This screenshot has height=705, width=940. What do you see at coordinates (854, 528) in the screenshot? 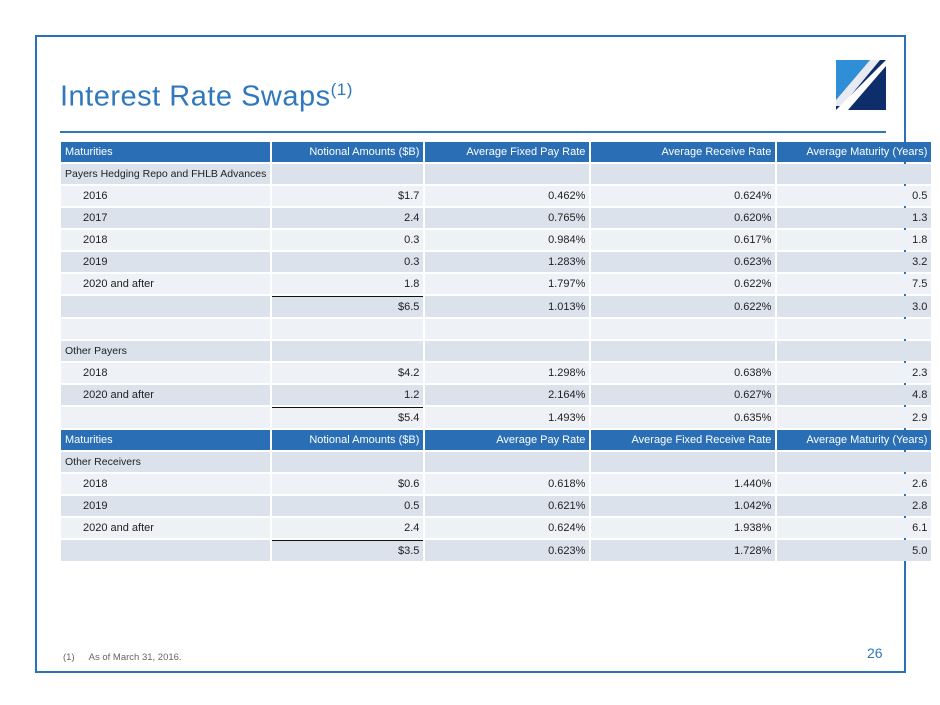
I see `table-cell: 6.1` at bounding box center [854, 528].